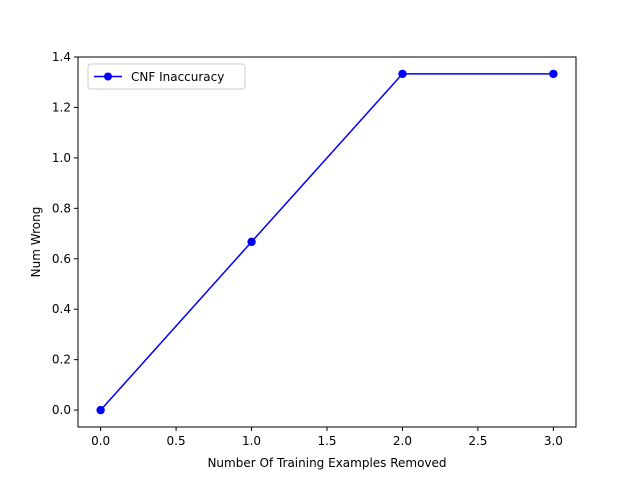 This screenshot has width=640, height=485. I want to click on x-axis-label: Number Of Training Examples Removed, so click(326, 463).